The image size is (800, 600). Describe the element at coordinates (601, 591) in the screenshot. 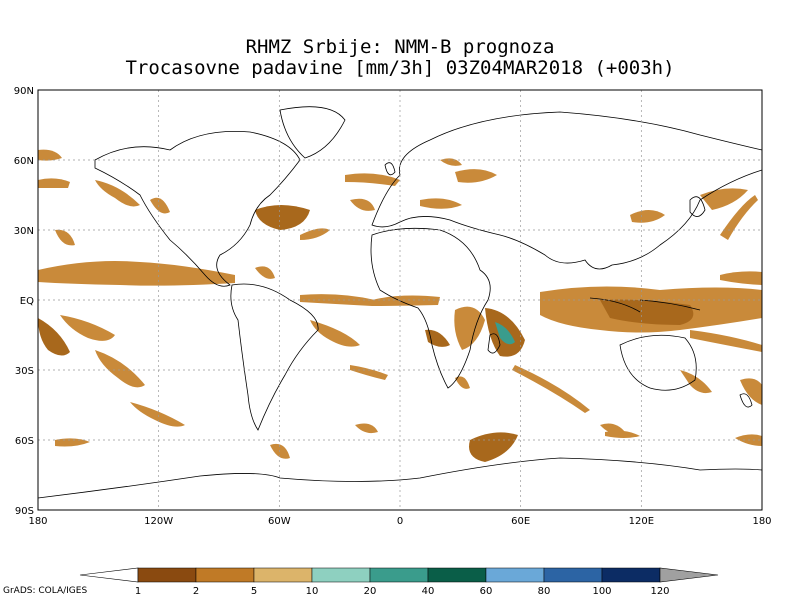

I see `colorbar-label: 100` at that location.